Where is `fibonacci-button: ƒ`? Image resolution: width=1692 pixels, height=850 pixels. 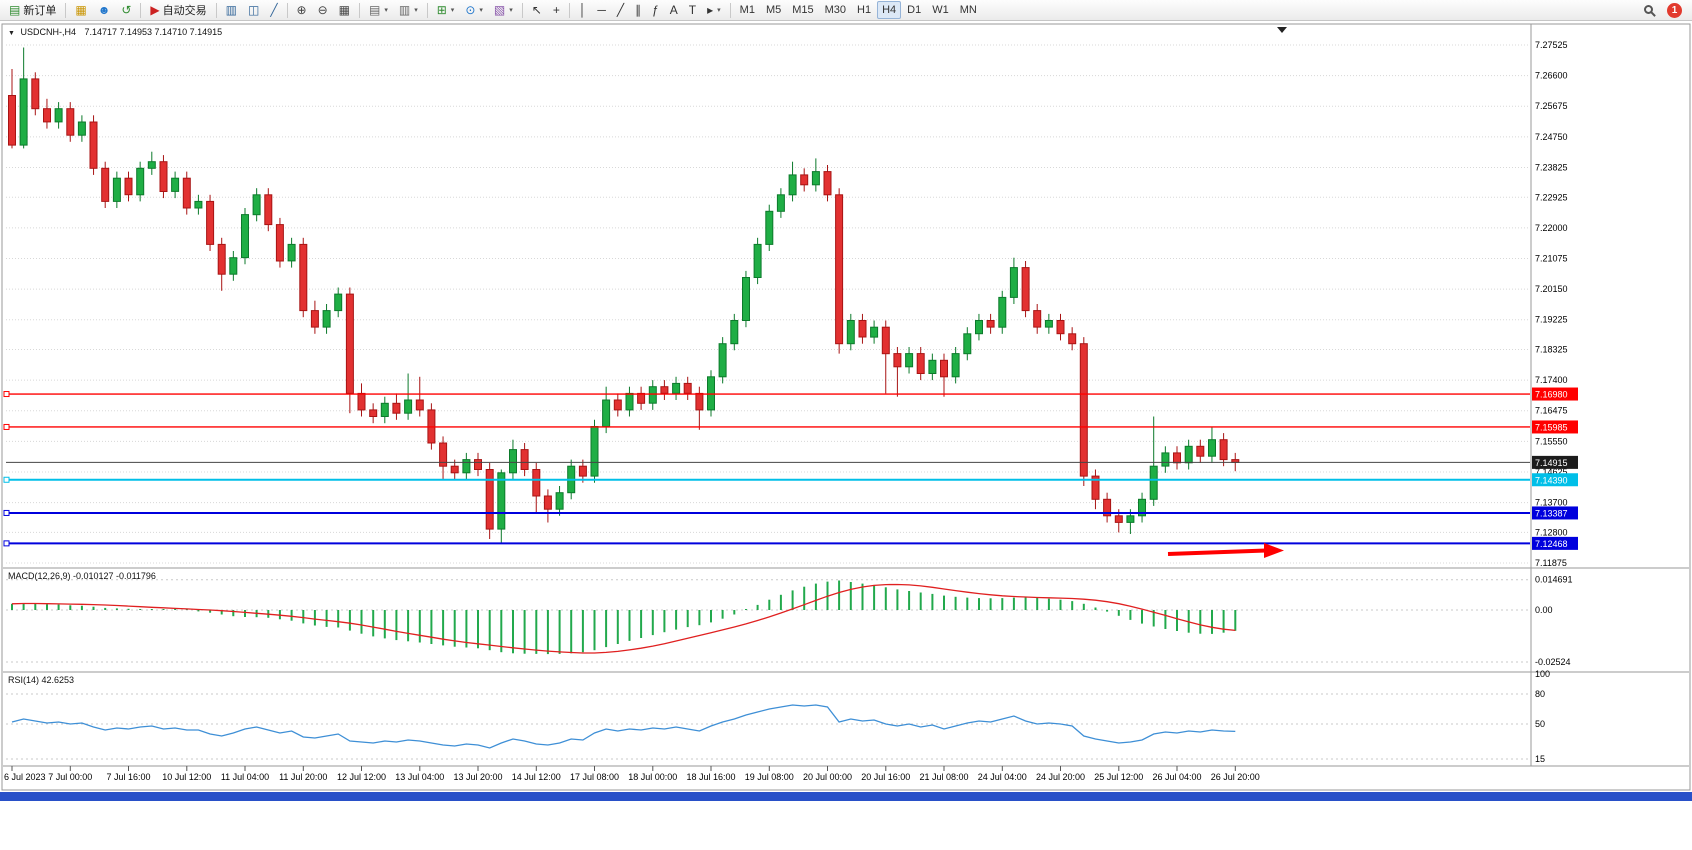 fibonacci-button: ƒ is located at coordinates (655, 10).